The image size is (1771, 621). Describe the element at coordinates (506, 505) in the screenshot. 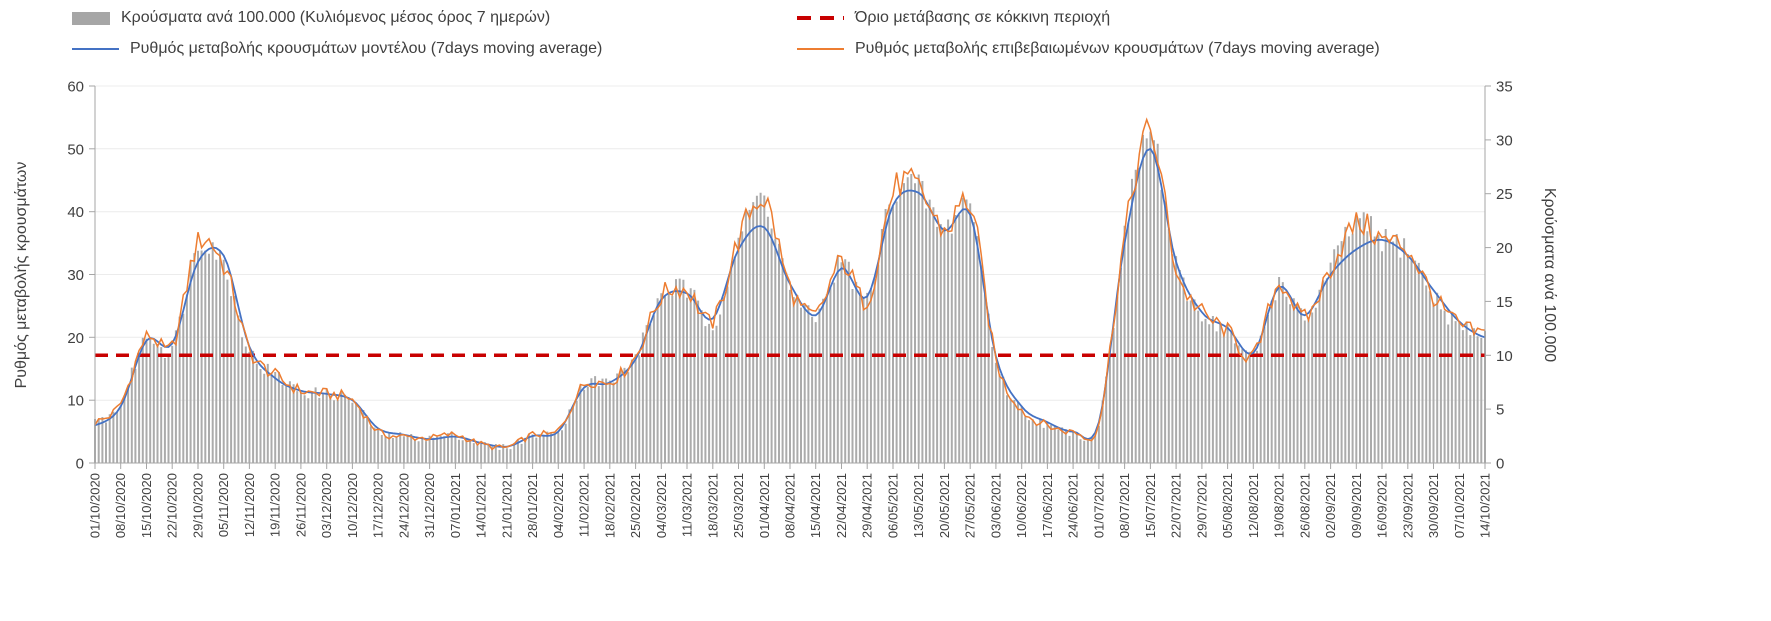

I see `svg-text: 21/01/2021` at that location.